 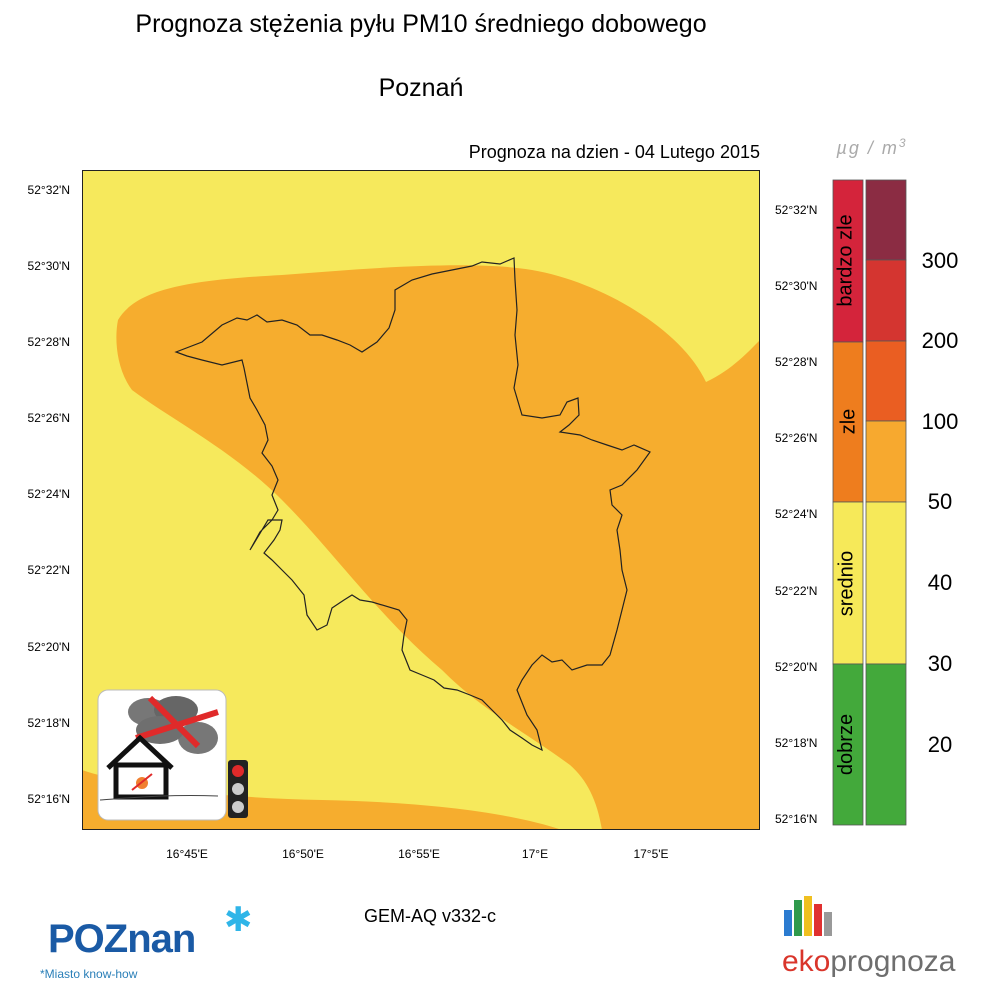 I want to click on poznan-tagline: *Miasto know-how, so click(x=89, y=974).